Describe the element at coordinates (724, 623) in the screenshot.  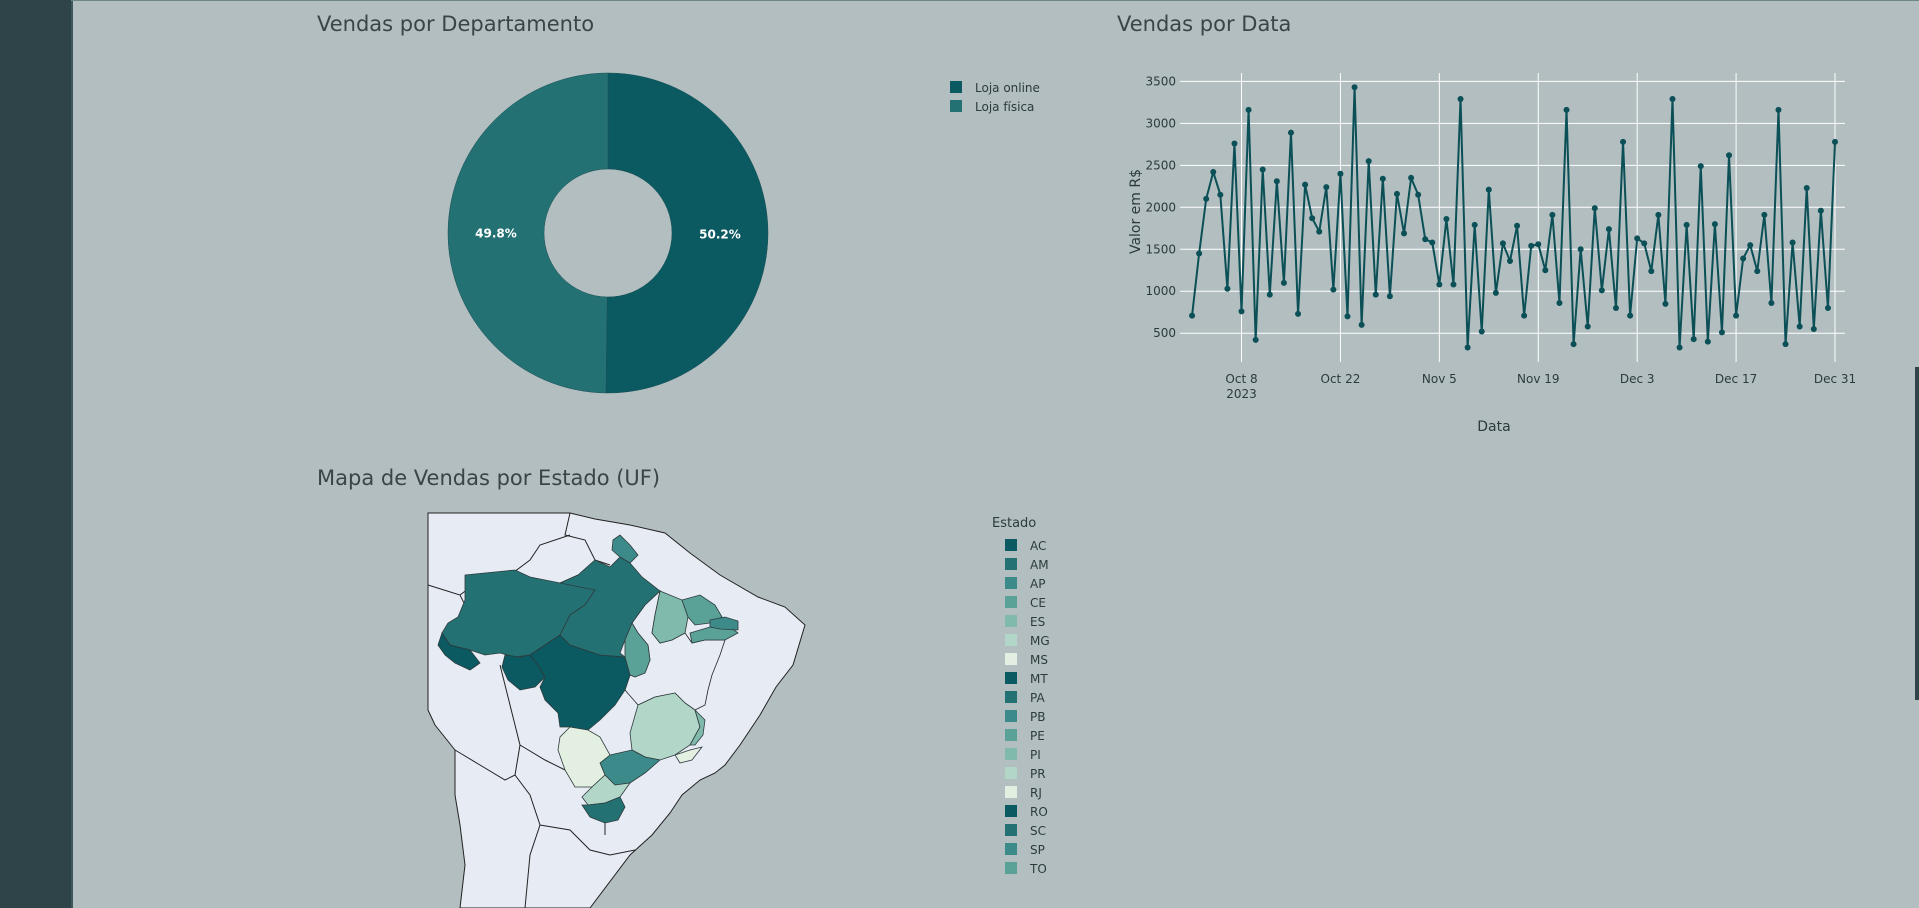
I see `map-state-pb` at that location.